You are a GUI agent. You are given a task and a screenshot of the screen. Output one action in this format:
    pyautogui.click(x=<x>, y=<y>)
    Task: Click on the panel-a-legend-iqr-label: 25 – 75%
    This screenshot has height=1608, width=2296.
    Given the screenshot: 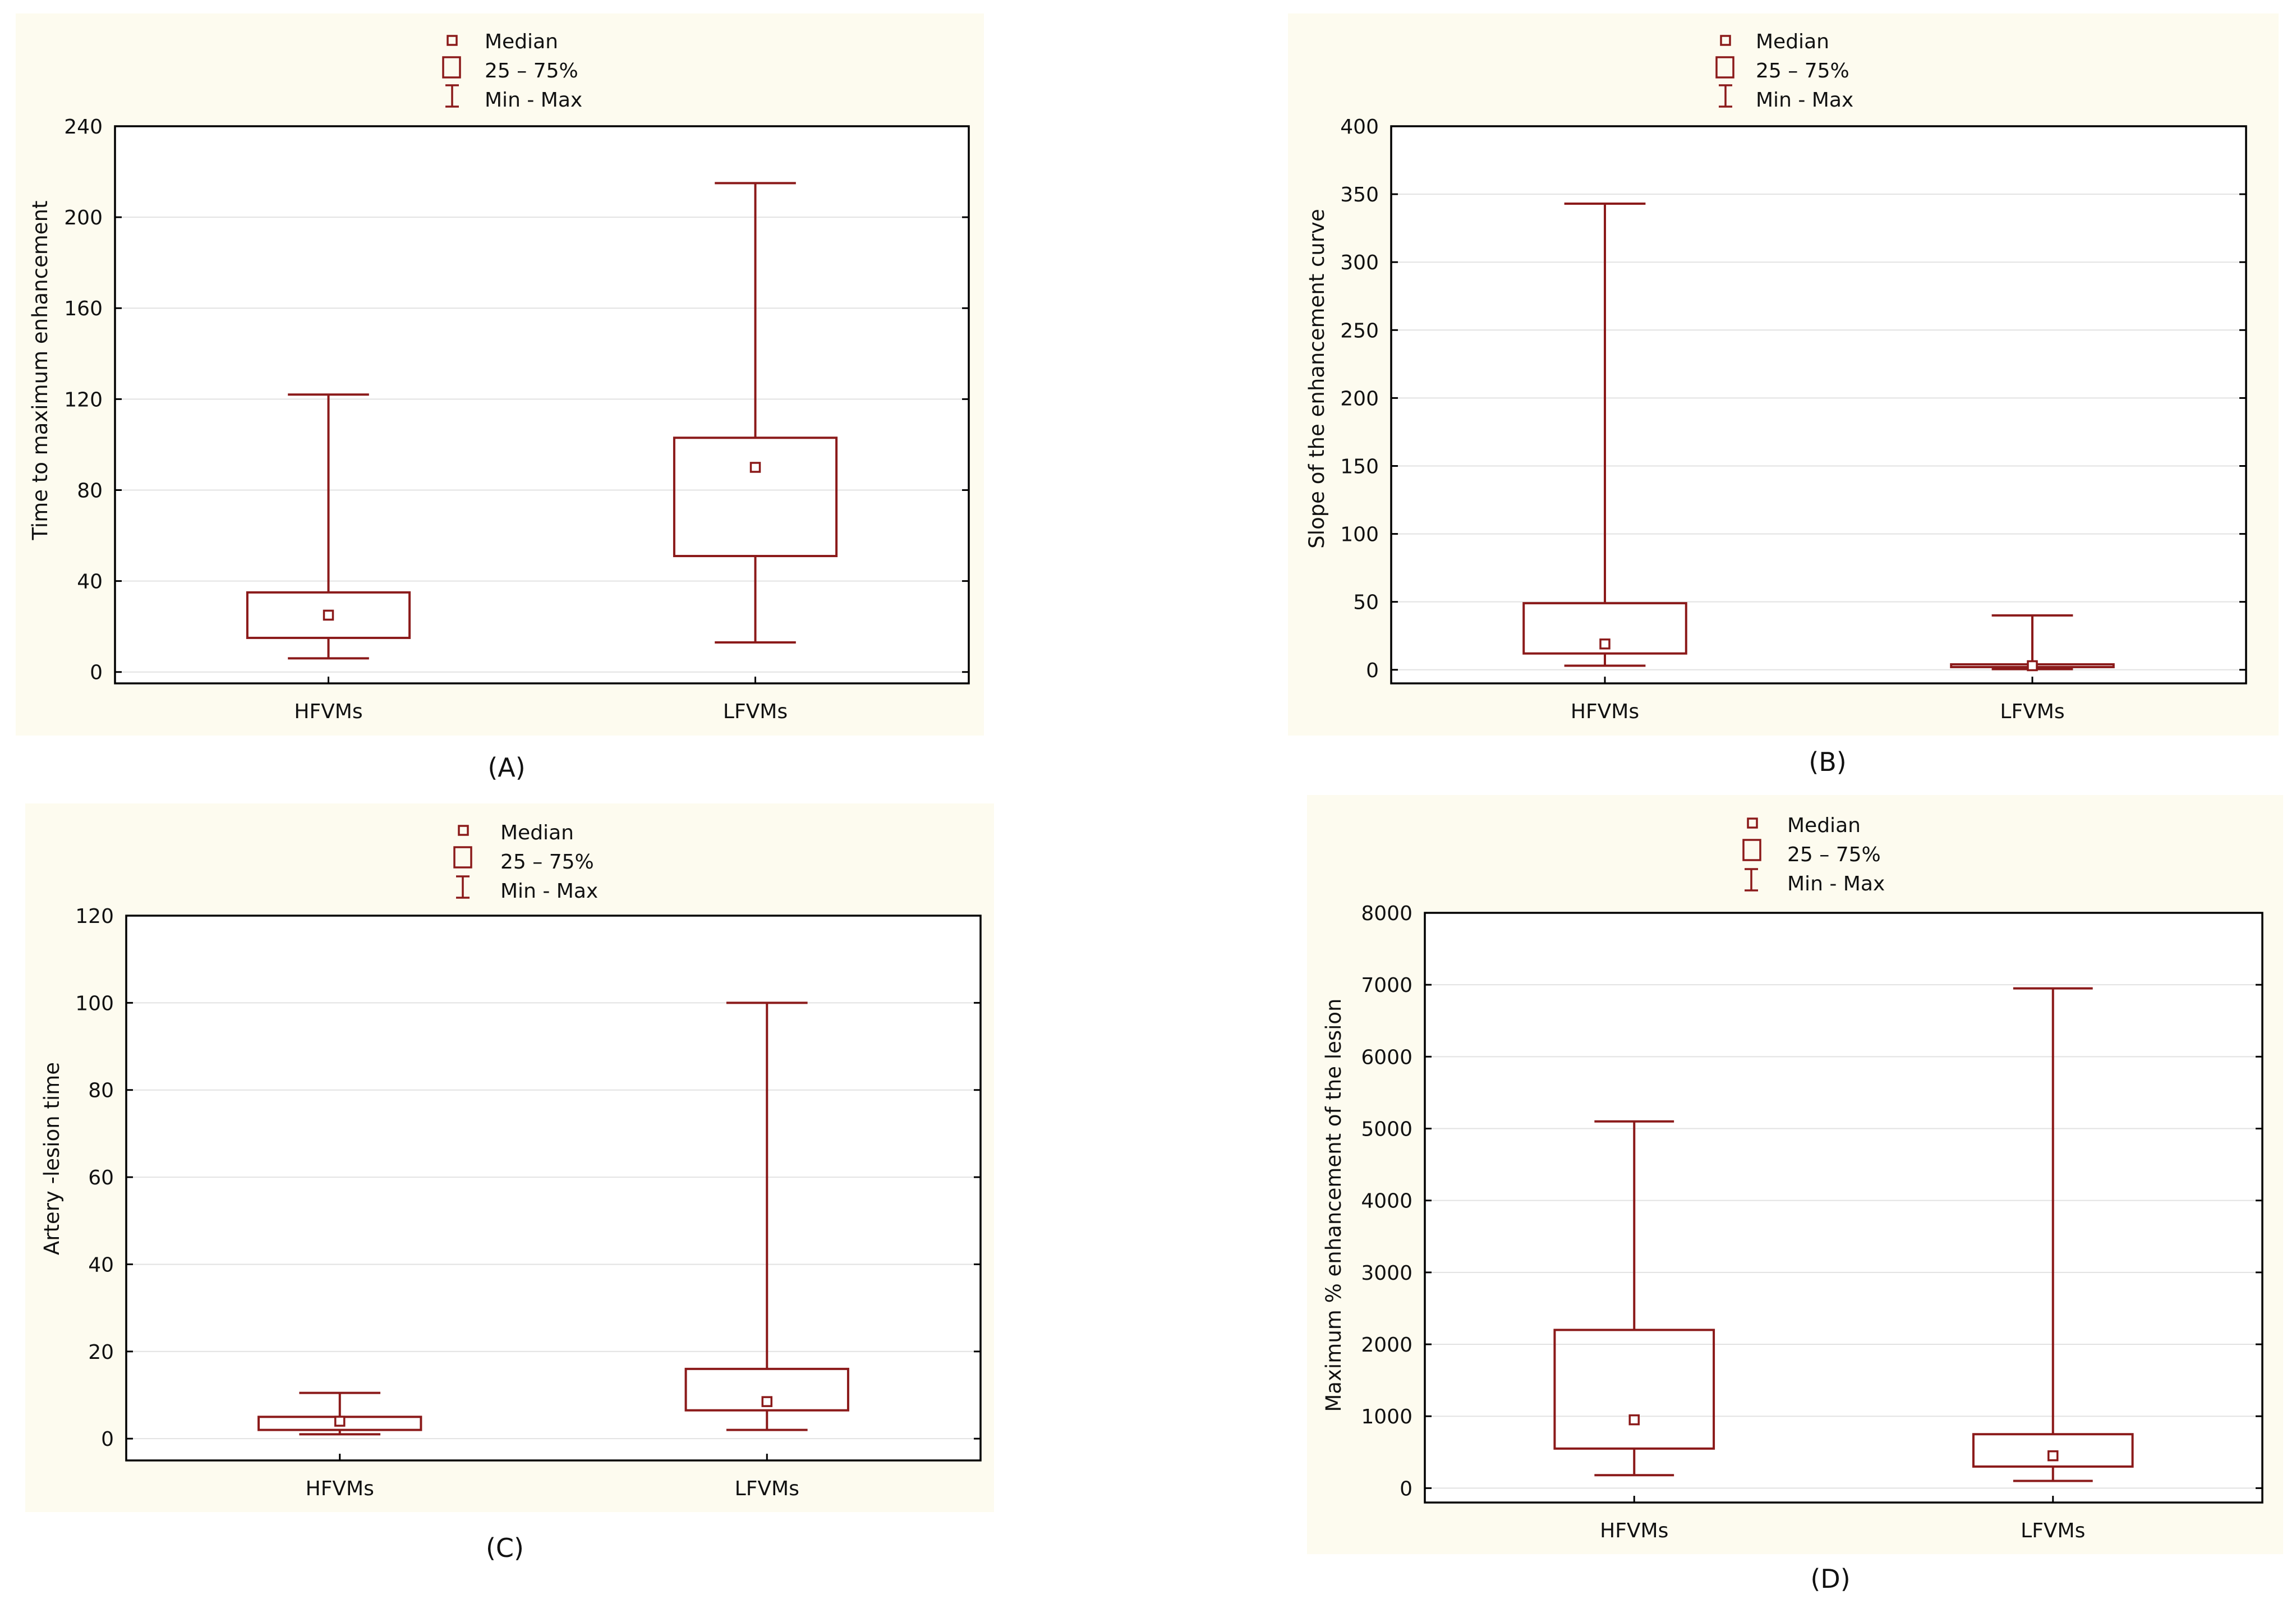 What is the action you would take?
    pyautogui.click(x=531, y=70)
    